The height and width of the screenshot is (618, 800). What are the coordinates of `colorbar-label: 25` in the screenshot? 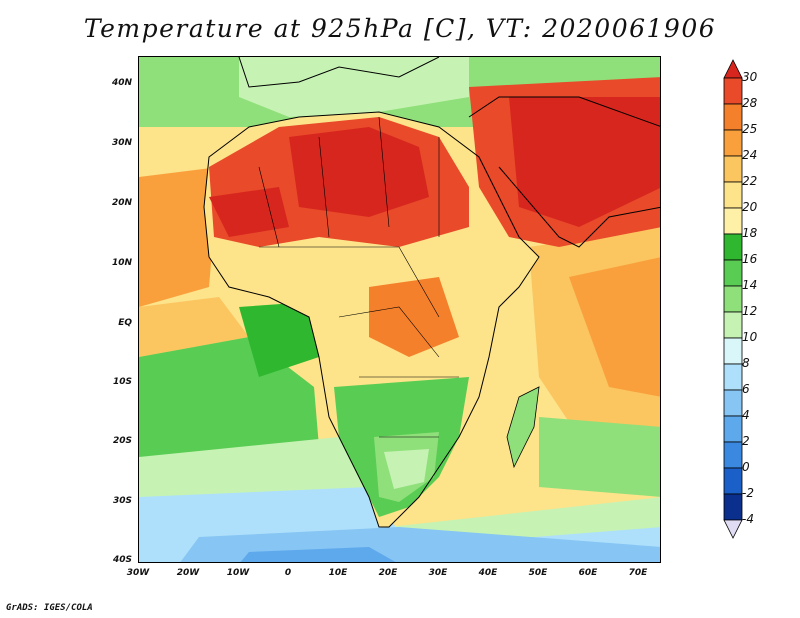 It's located at (750, 129).